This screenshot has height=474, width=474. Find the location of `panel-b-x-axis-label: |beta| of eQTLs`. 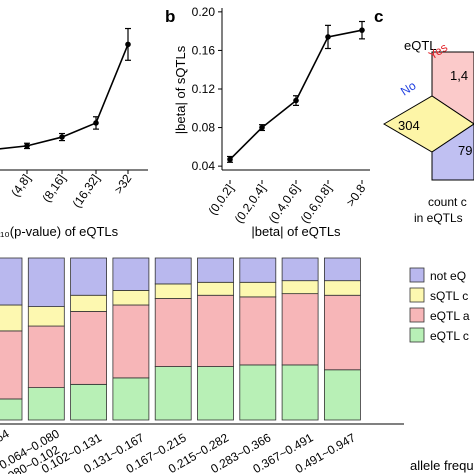

panel-b-x-axis-label: |beta| of eQTLs is located at coordinates (296, 231).